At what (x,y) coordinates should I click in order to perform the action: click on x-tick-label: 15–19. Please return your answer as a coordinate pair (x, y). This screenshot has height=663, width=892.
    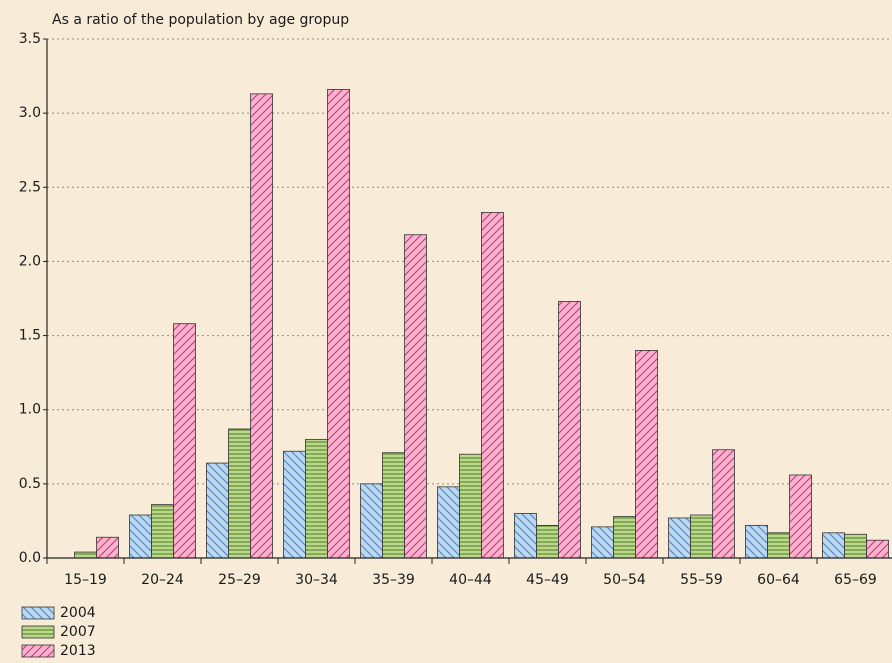
    Looking at the image, I should click on (85, 580).